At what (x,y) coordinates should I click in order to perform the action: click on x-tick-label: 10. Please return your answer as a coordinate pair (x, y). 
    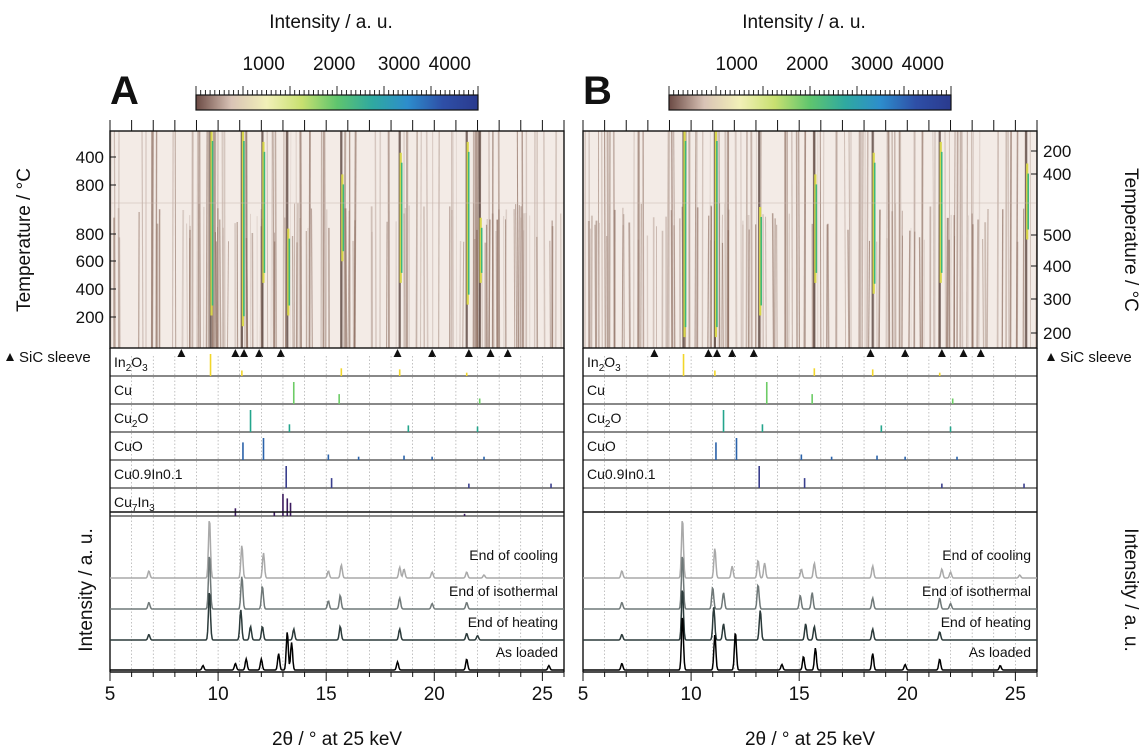
    Looking at the image, I should click on (218, 694).